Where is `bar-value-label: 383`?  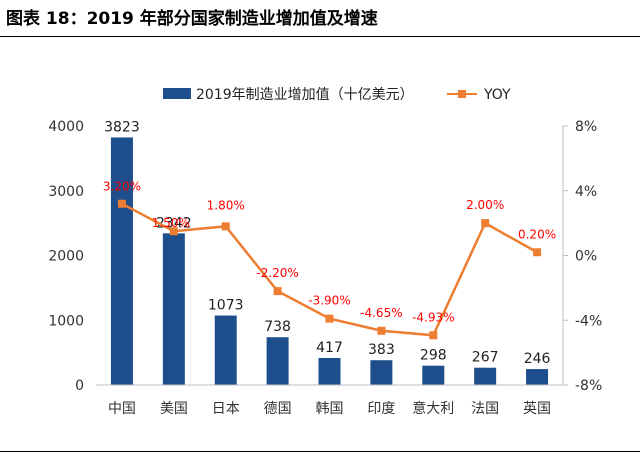 bar-value-label: 383 is located at coordinates (381, 350).